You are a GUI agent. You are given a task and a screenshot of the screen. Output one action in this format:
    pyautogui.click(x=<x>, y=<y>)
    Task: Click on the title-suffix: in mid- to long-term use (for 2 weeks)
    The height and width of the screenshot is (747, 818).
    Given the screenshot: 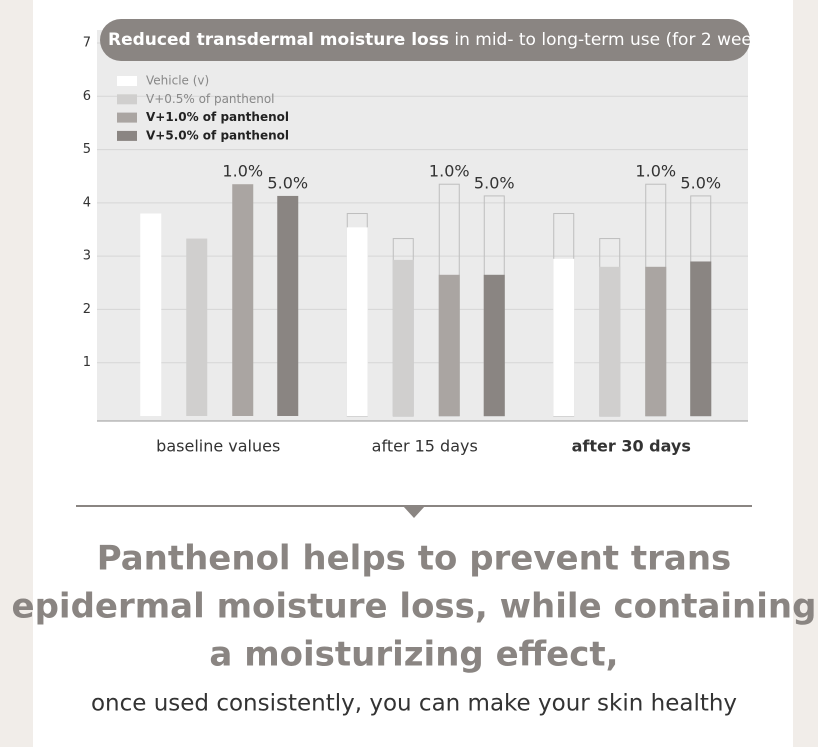 What is the action you would take?
    pyautogui.click(x=615, y=40)
    